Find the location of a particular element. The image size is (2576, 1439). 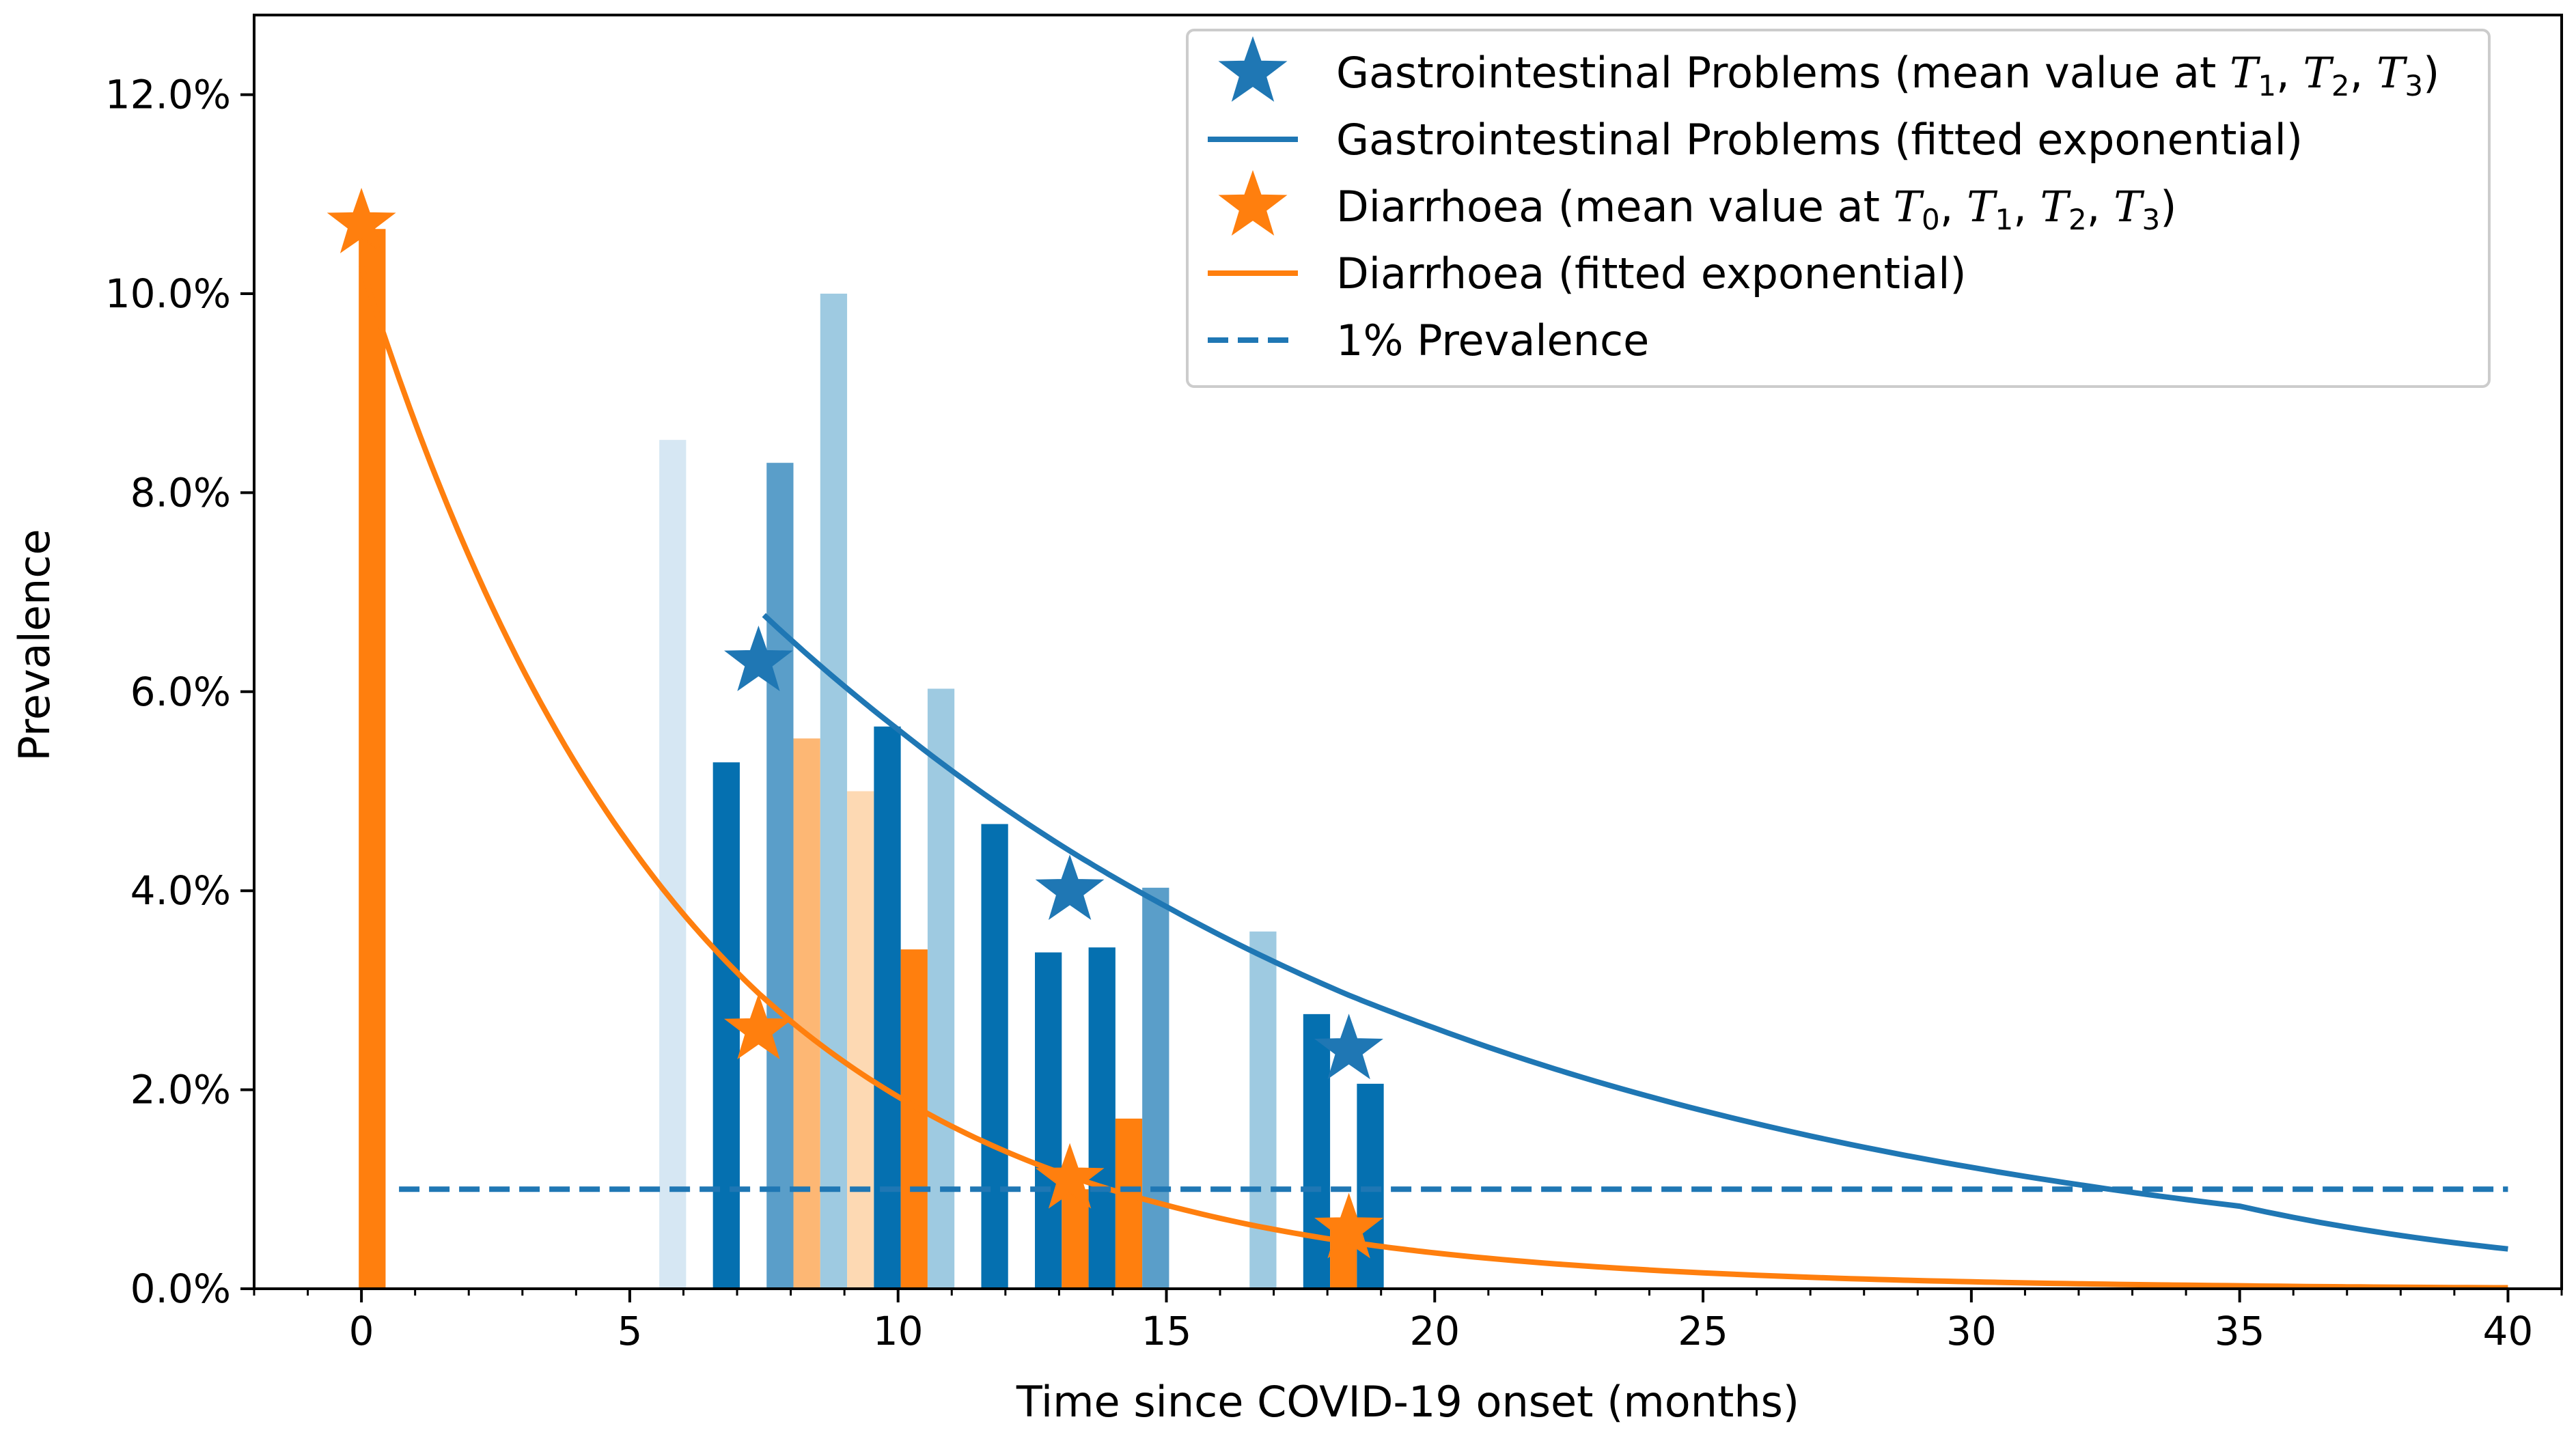

y-tick-label: 0.0% is located at coordinates (180, 1289).